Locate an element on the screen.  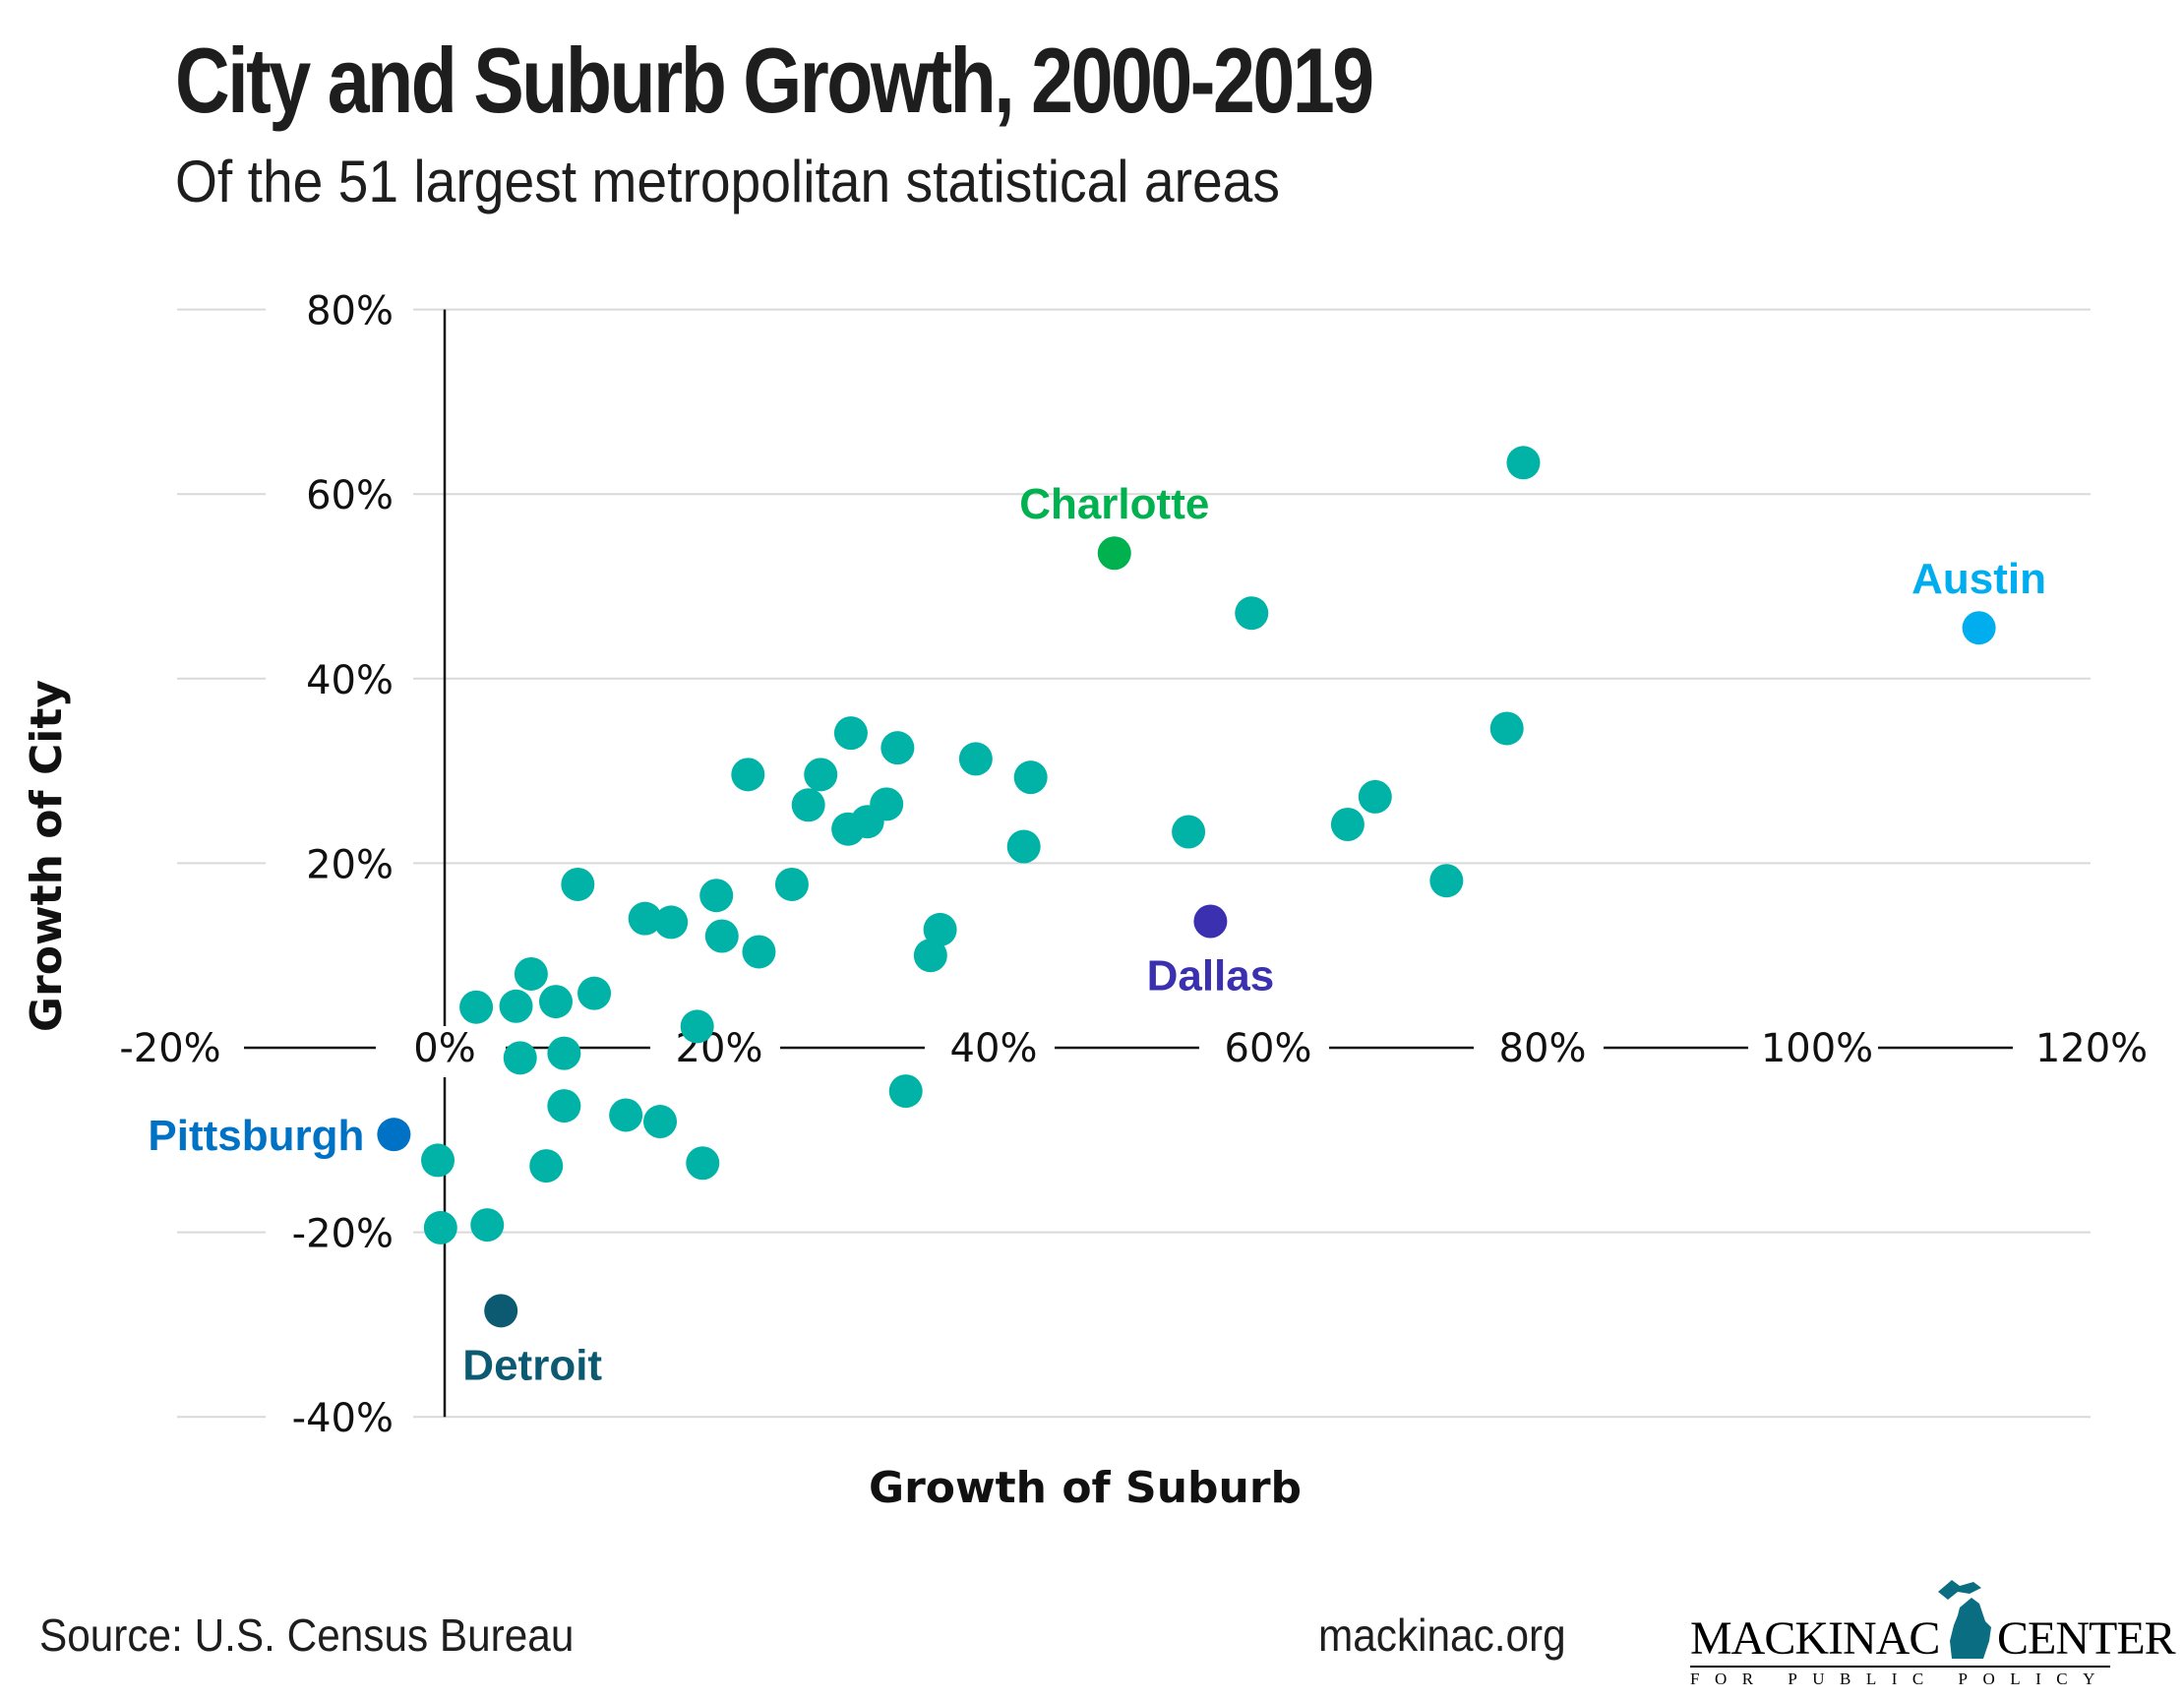
highlighted-point-detroit is located at coordinates (501, 1311).